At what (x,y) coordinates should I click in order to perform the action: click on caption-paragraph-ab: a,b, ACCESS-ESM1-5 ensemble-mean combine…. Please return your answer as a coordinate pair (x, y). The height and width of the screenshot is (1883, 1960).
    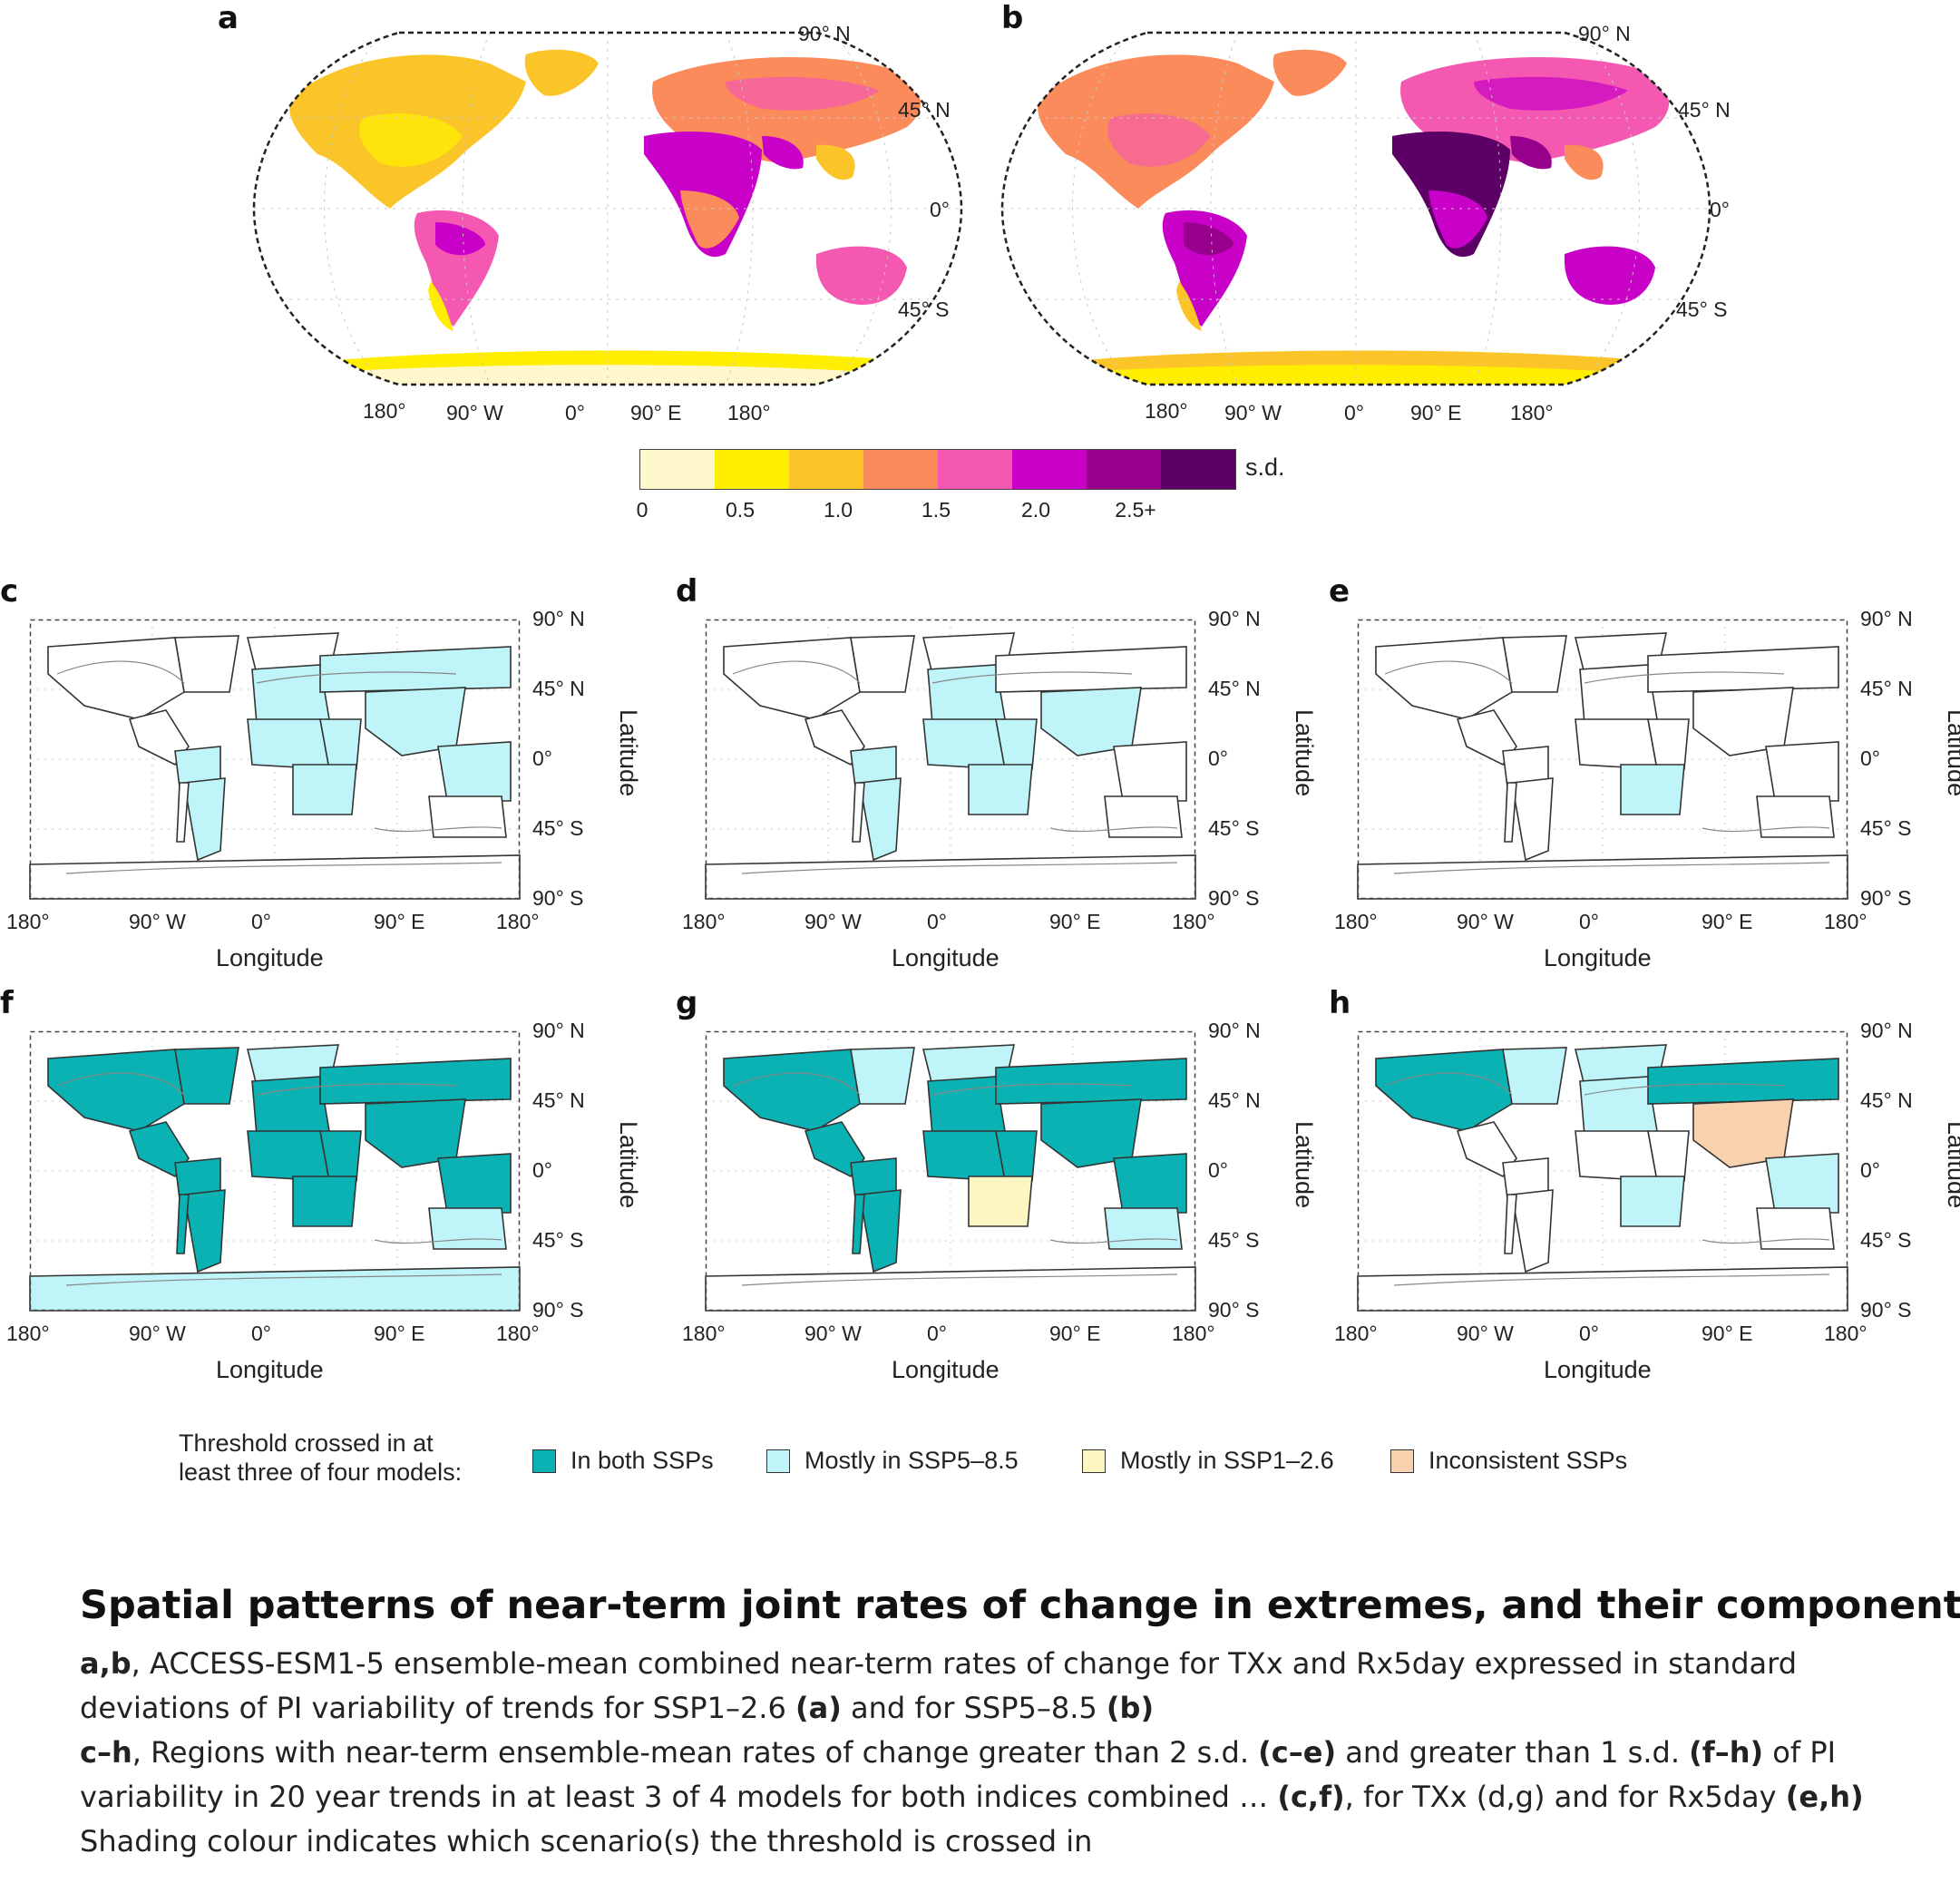
    Looking at the image, I should click on (996, 1686).